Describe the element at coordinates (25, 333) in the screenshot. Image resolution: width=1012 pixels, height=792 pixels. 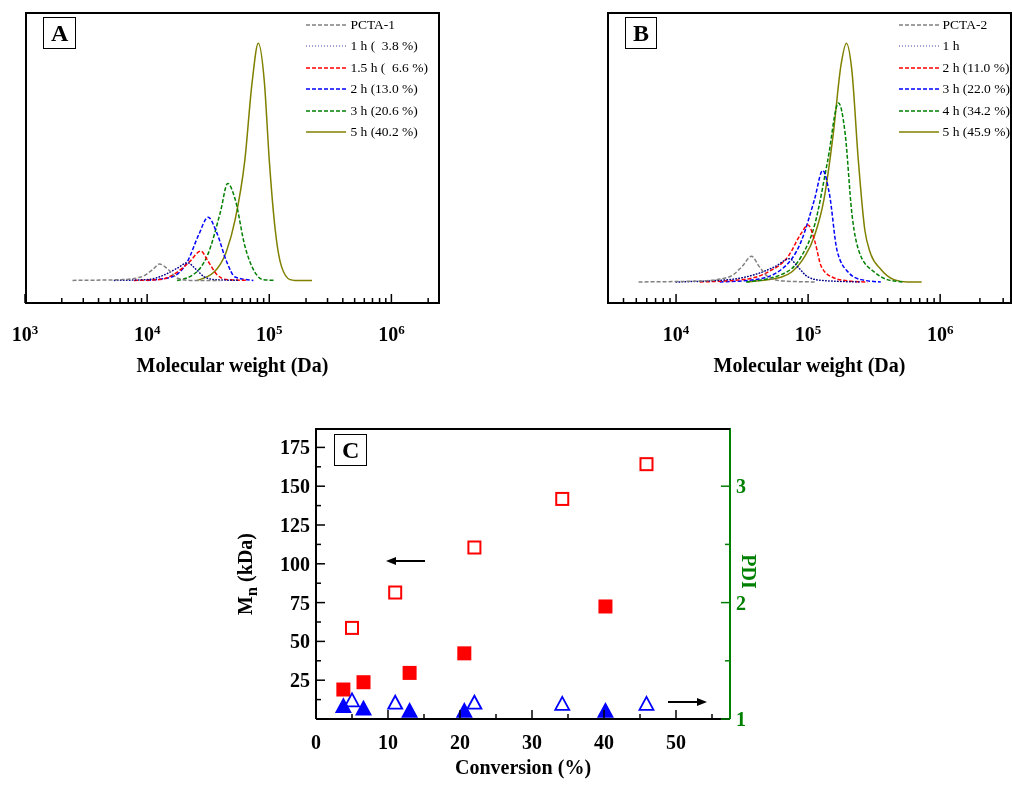
I see `x-tick-label: 10$^{3}$` at that location.